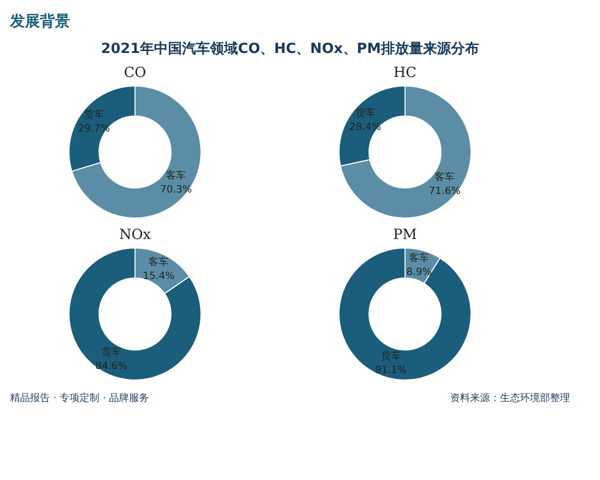  What do you see at coordinates (111, 366) in the screenshot?
I see `data-label: 84.6%` at bounding box center [111, 366].